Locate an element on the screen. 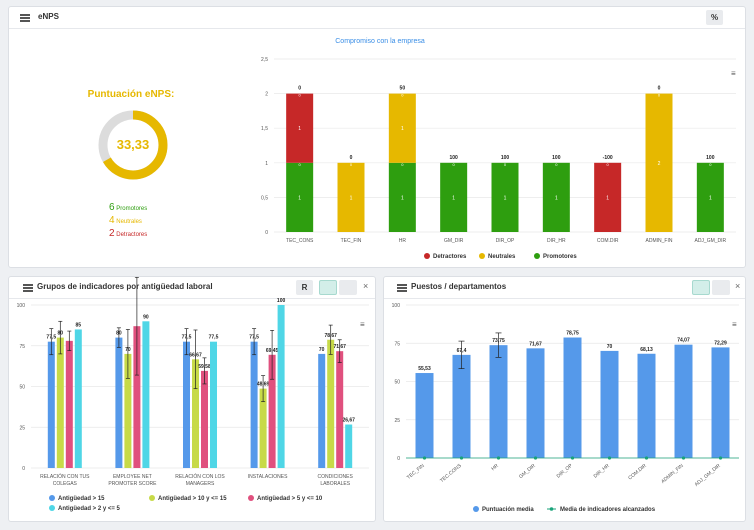 The image size is (754, 530). bar-value-label: 80 is located at coordinates (119, 334).